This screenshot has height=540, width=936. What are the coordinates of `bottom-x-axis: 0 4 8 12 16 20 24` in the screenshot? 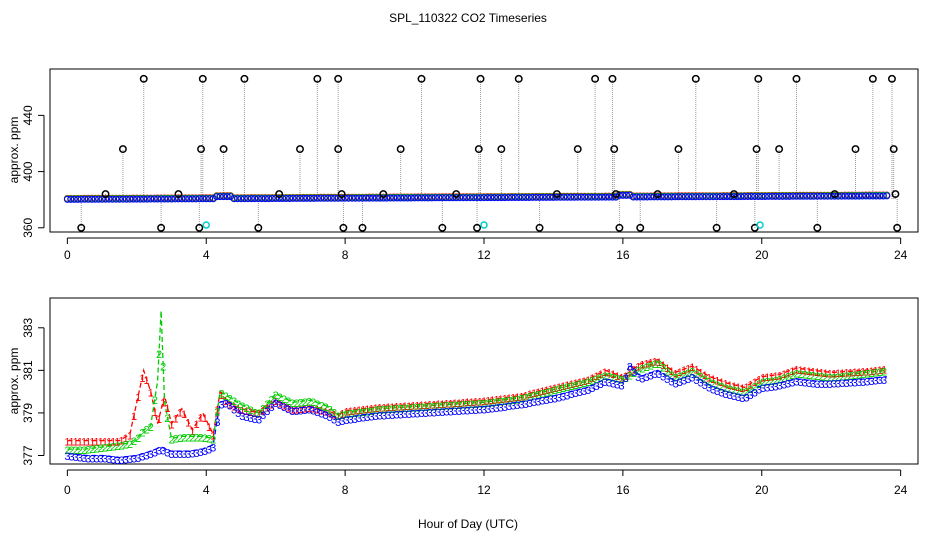 It's located at (486, 483).